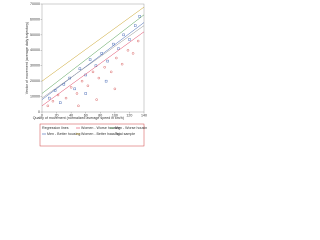 This screenshot has width=320, height=240. Describe the element at coordinates (35, 50) in the screenshot. I see `y-tick-label: 40000` at that location.